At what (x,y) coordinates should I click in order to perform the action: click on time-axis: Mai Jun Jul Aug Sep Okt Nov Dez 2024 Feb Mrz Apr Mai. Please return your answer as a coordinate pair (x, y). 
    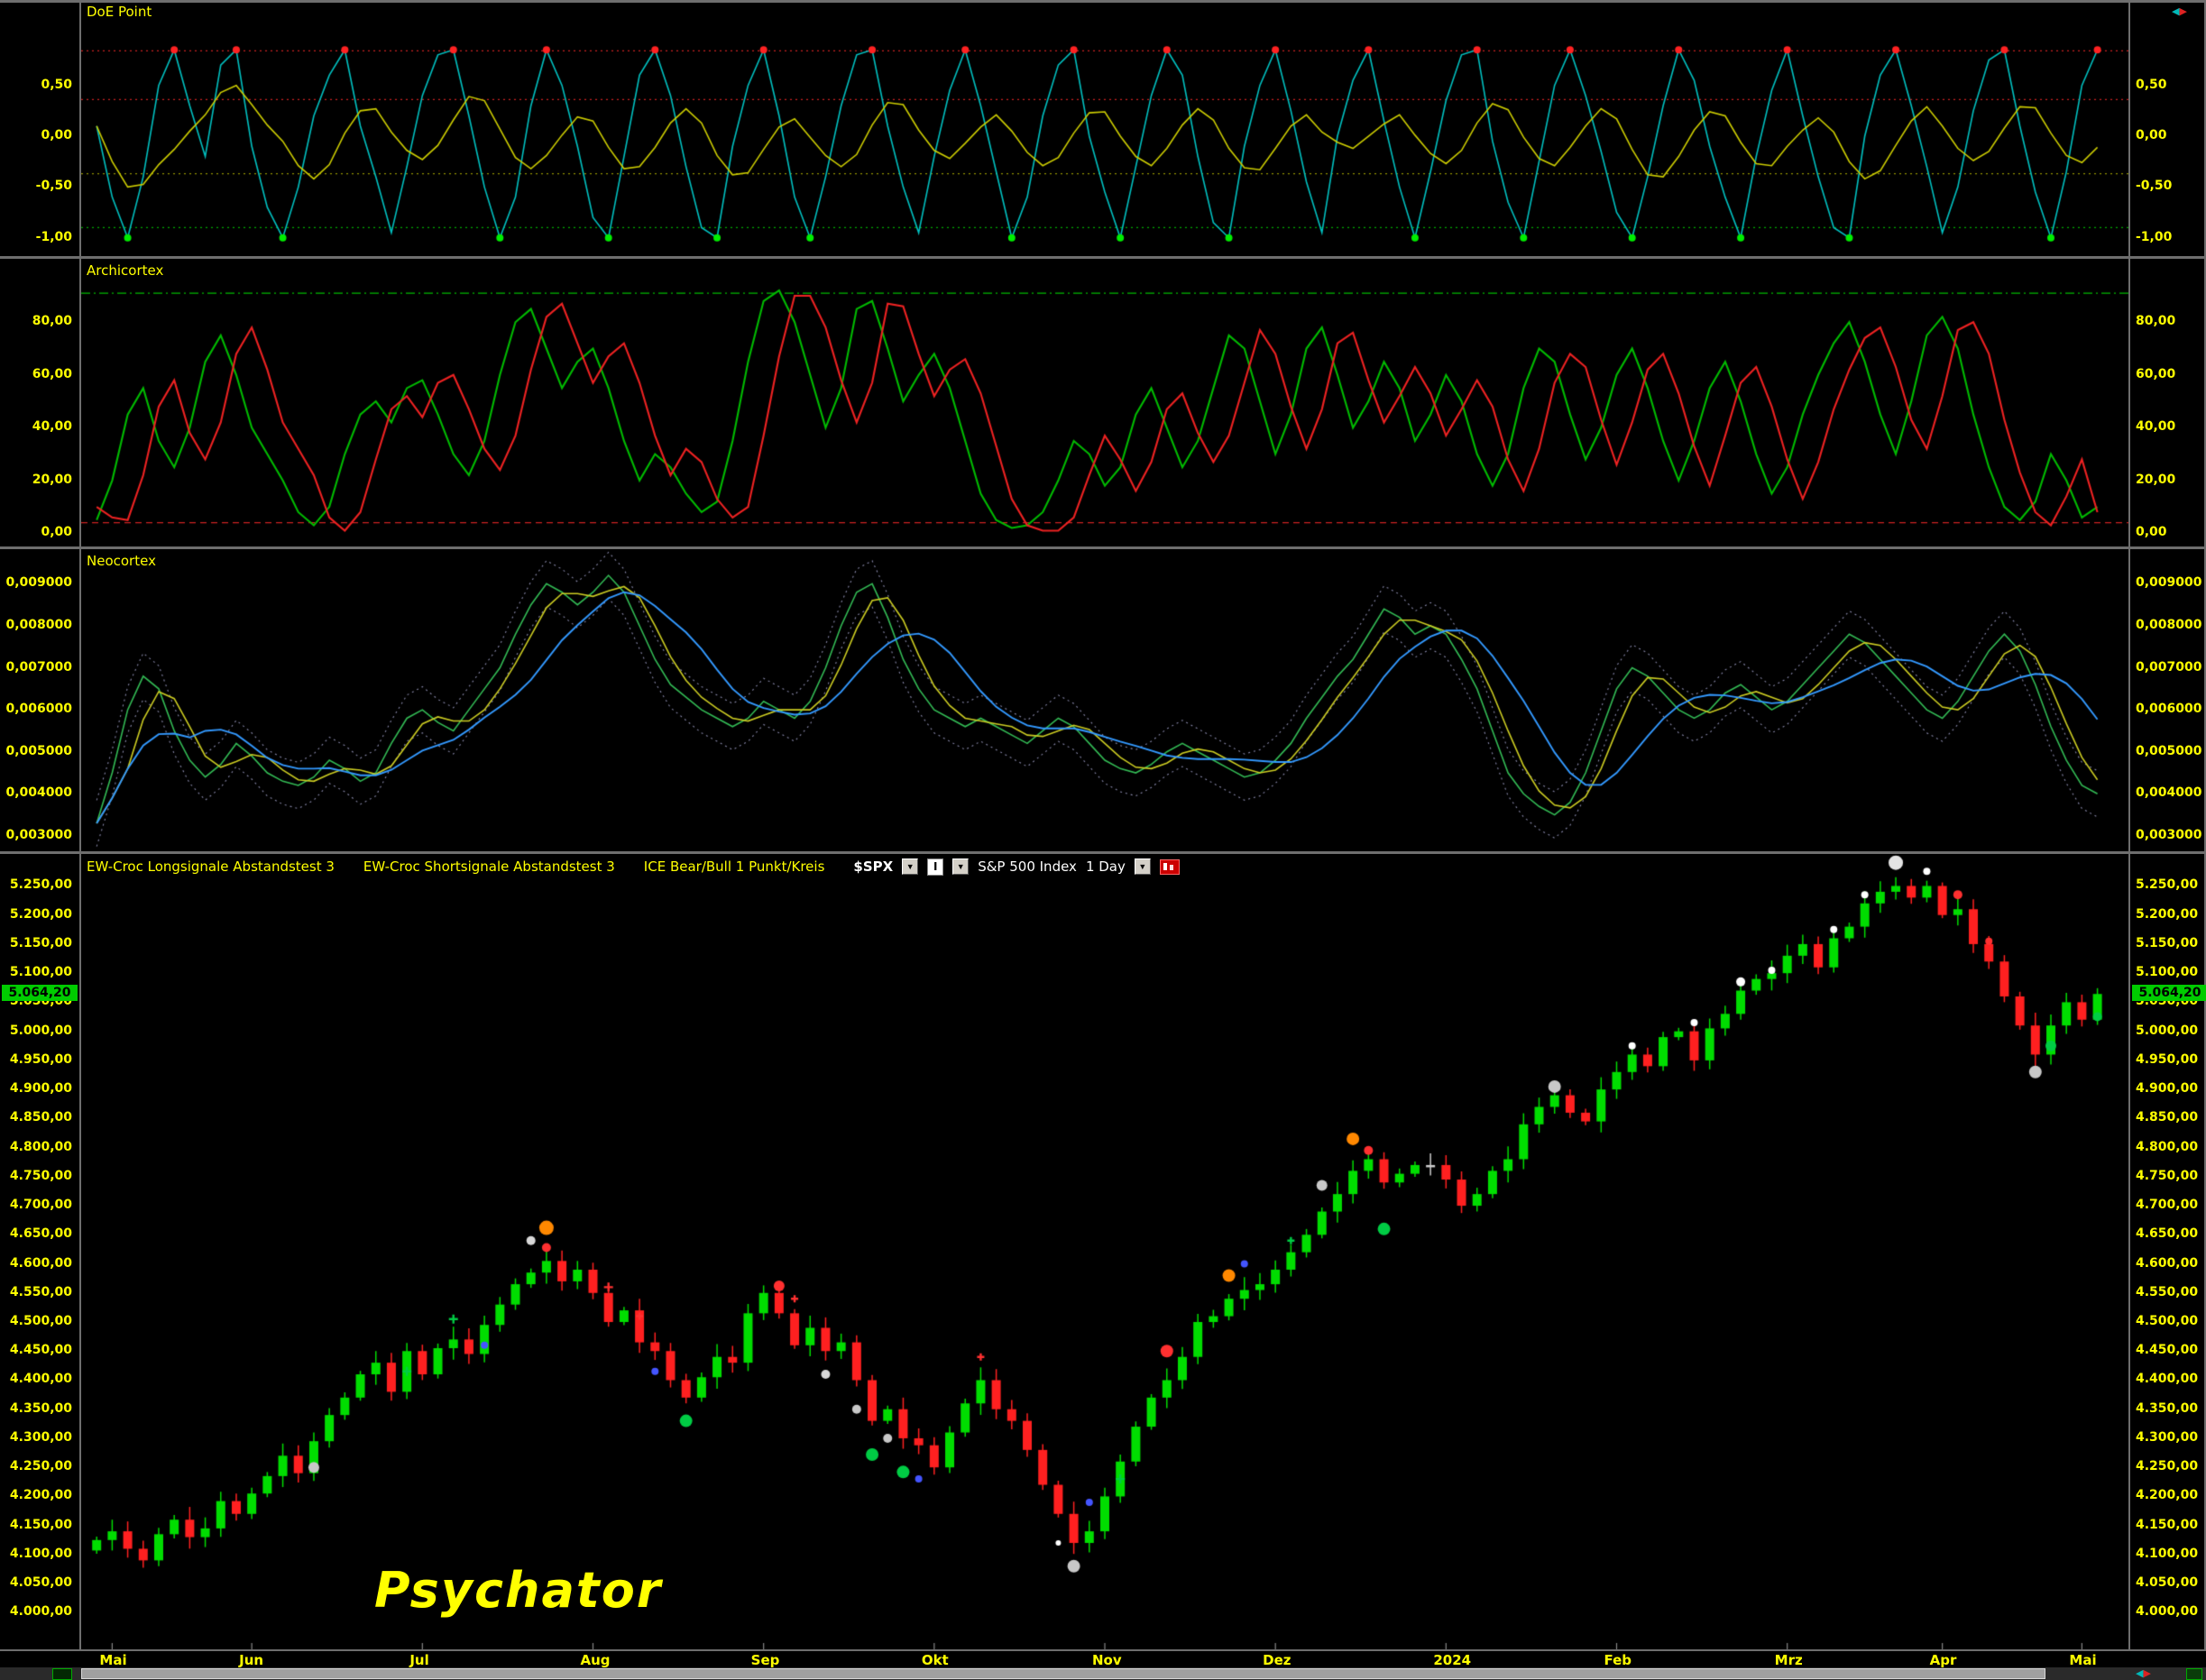
    Looking at the image, I should click on (1103, 1660).